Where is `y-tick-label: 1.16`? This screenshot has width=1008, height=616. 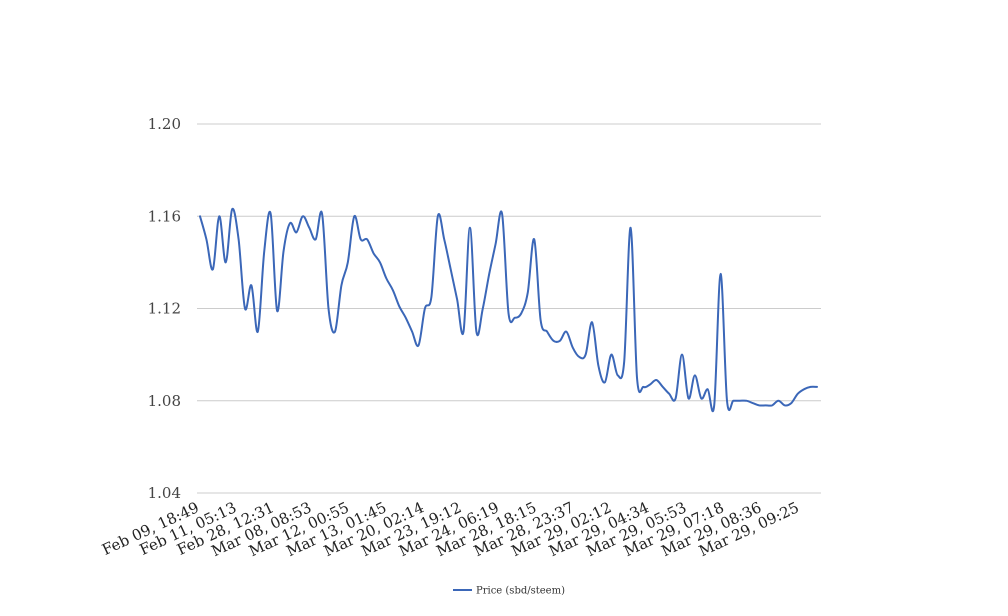
y-tick-label: 1.16 is located at coordinates (164, 216).